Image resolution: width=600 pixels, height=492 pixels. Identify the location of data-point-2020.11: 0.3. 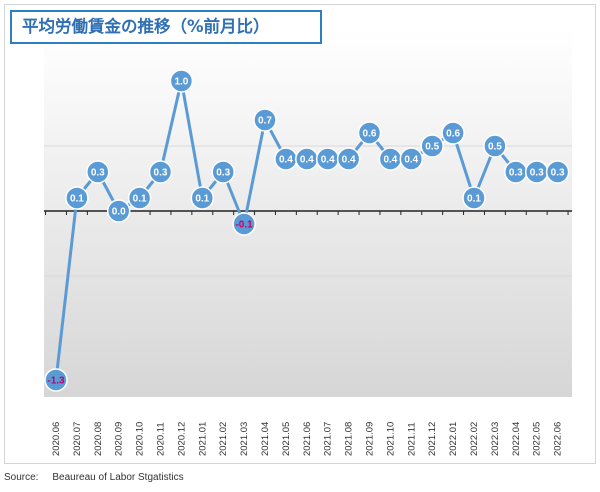
(160, 172).